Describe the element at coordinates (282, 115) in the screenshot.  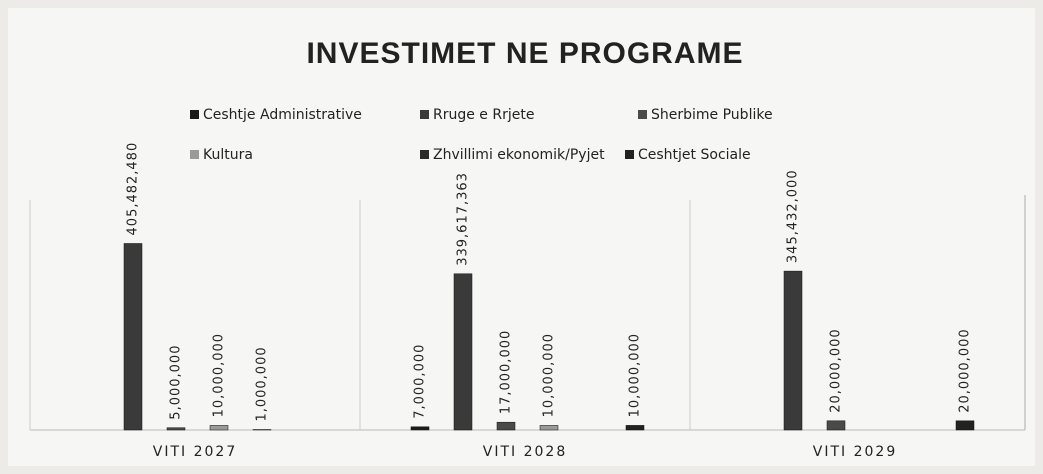
I see `legend-label: Ceshtje Administrative` at that location.